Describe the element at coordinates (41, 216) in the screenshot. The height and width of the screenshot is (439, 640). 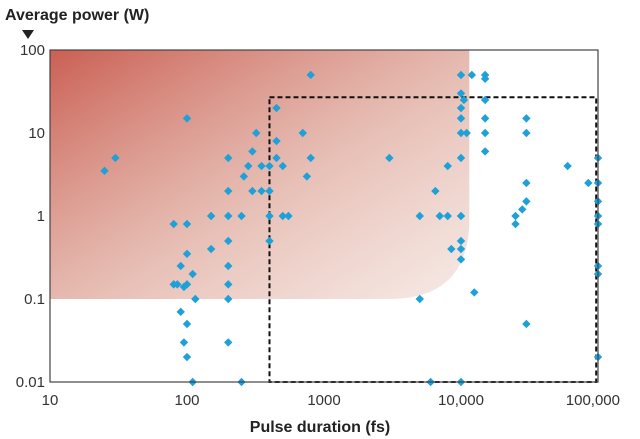
I see `y-tick-label: 1` at that location.